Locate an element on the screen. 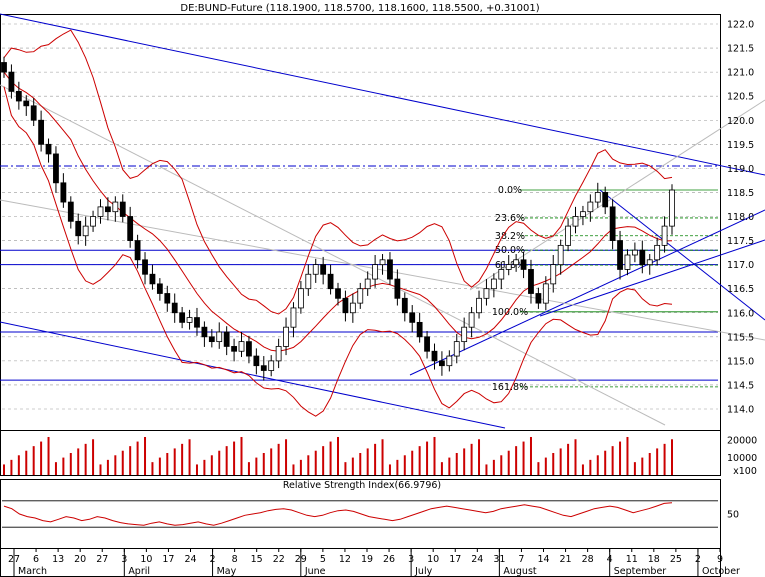  price-tick-label: 122.0 is located at coordinates (740, 25).